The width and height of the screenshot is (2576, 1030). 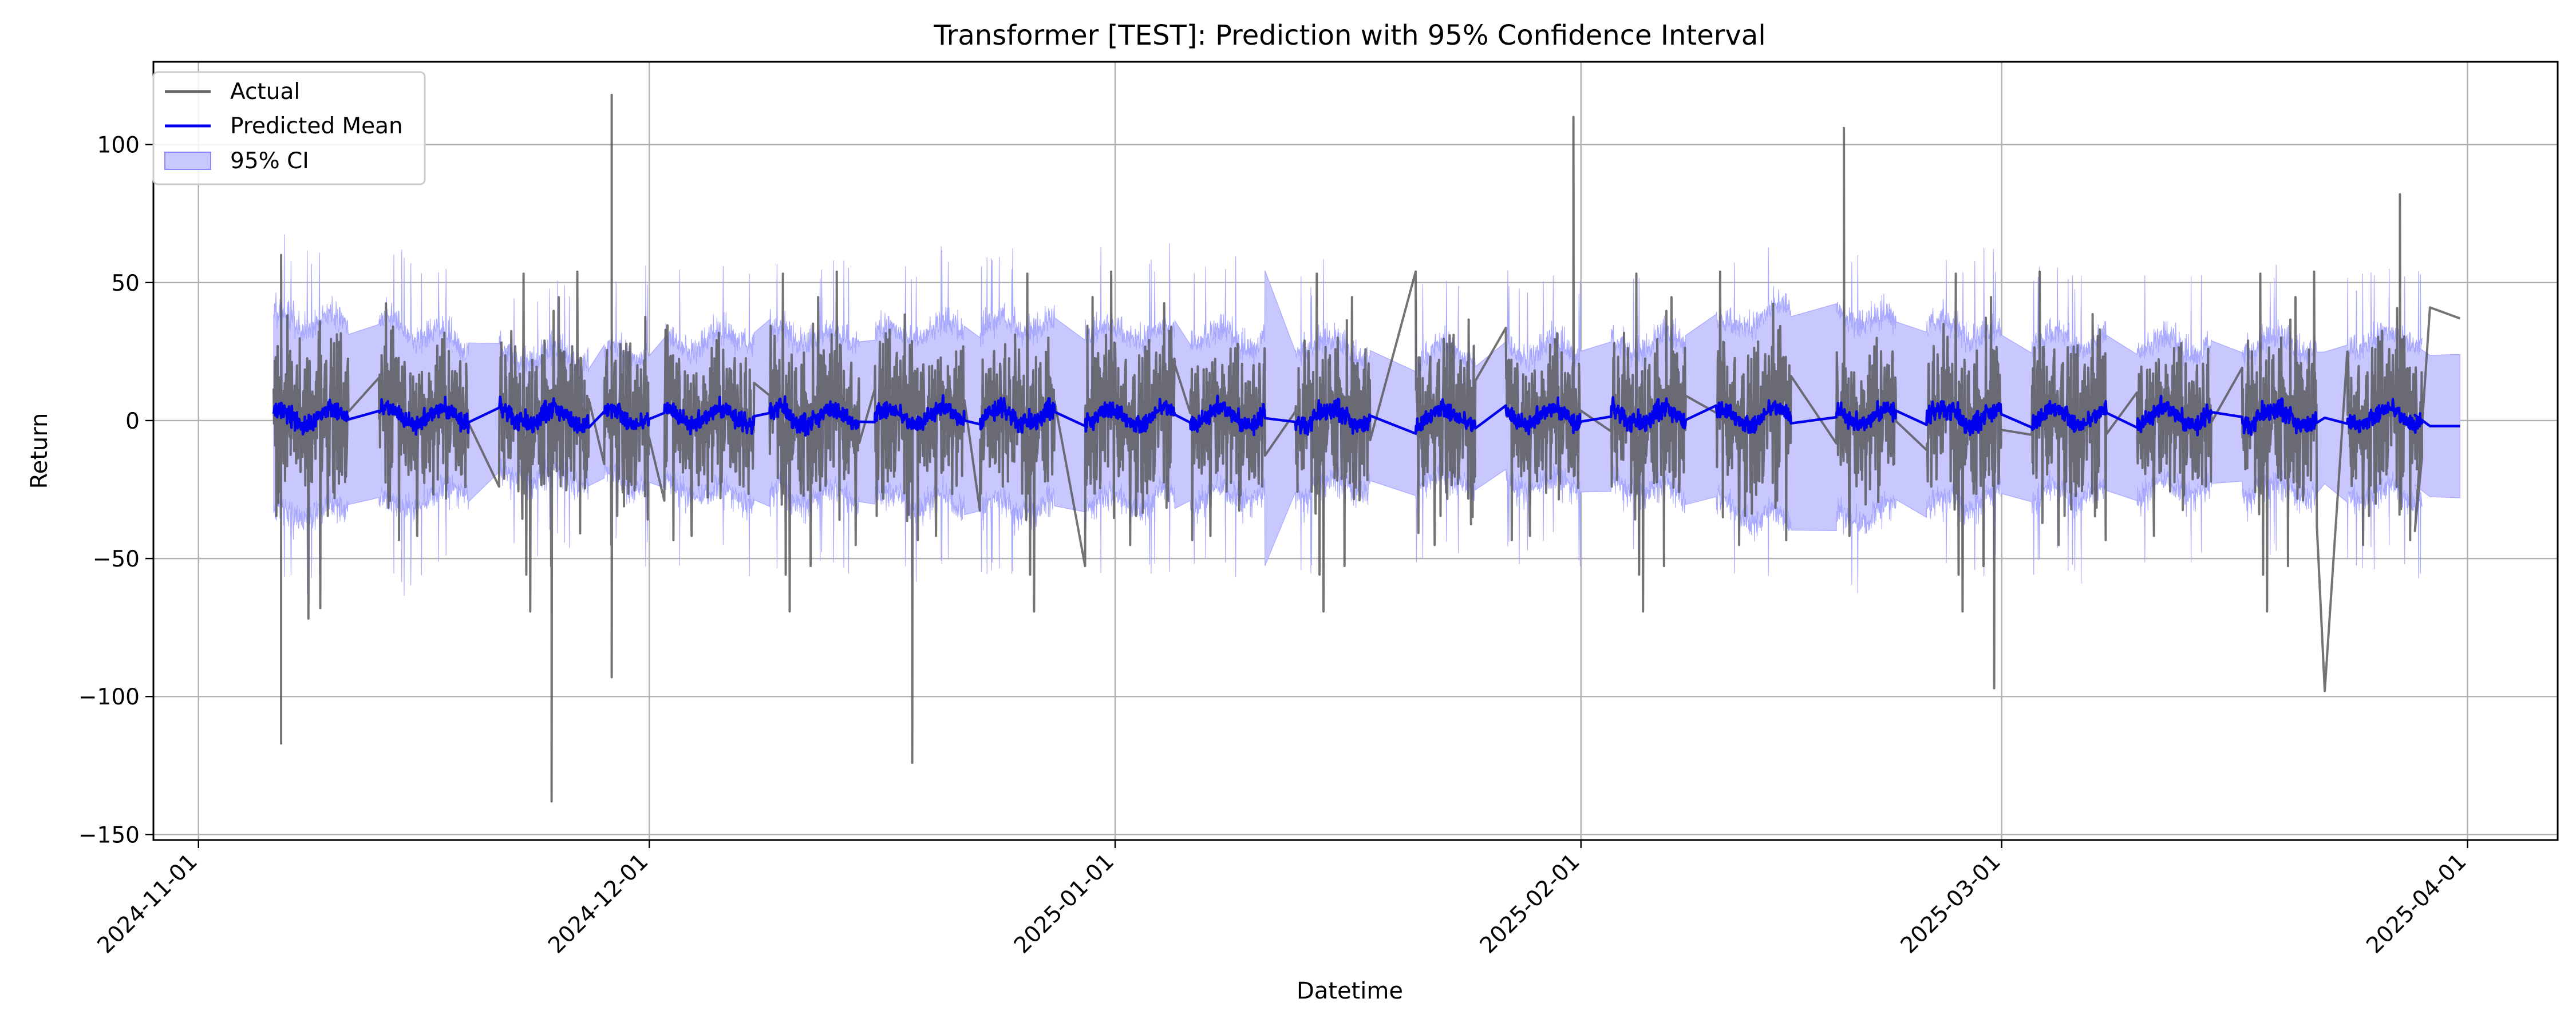 I want to click on predicted-mean-line, so click(x=1366, y=415).